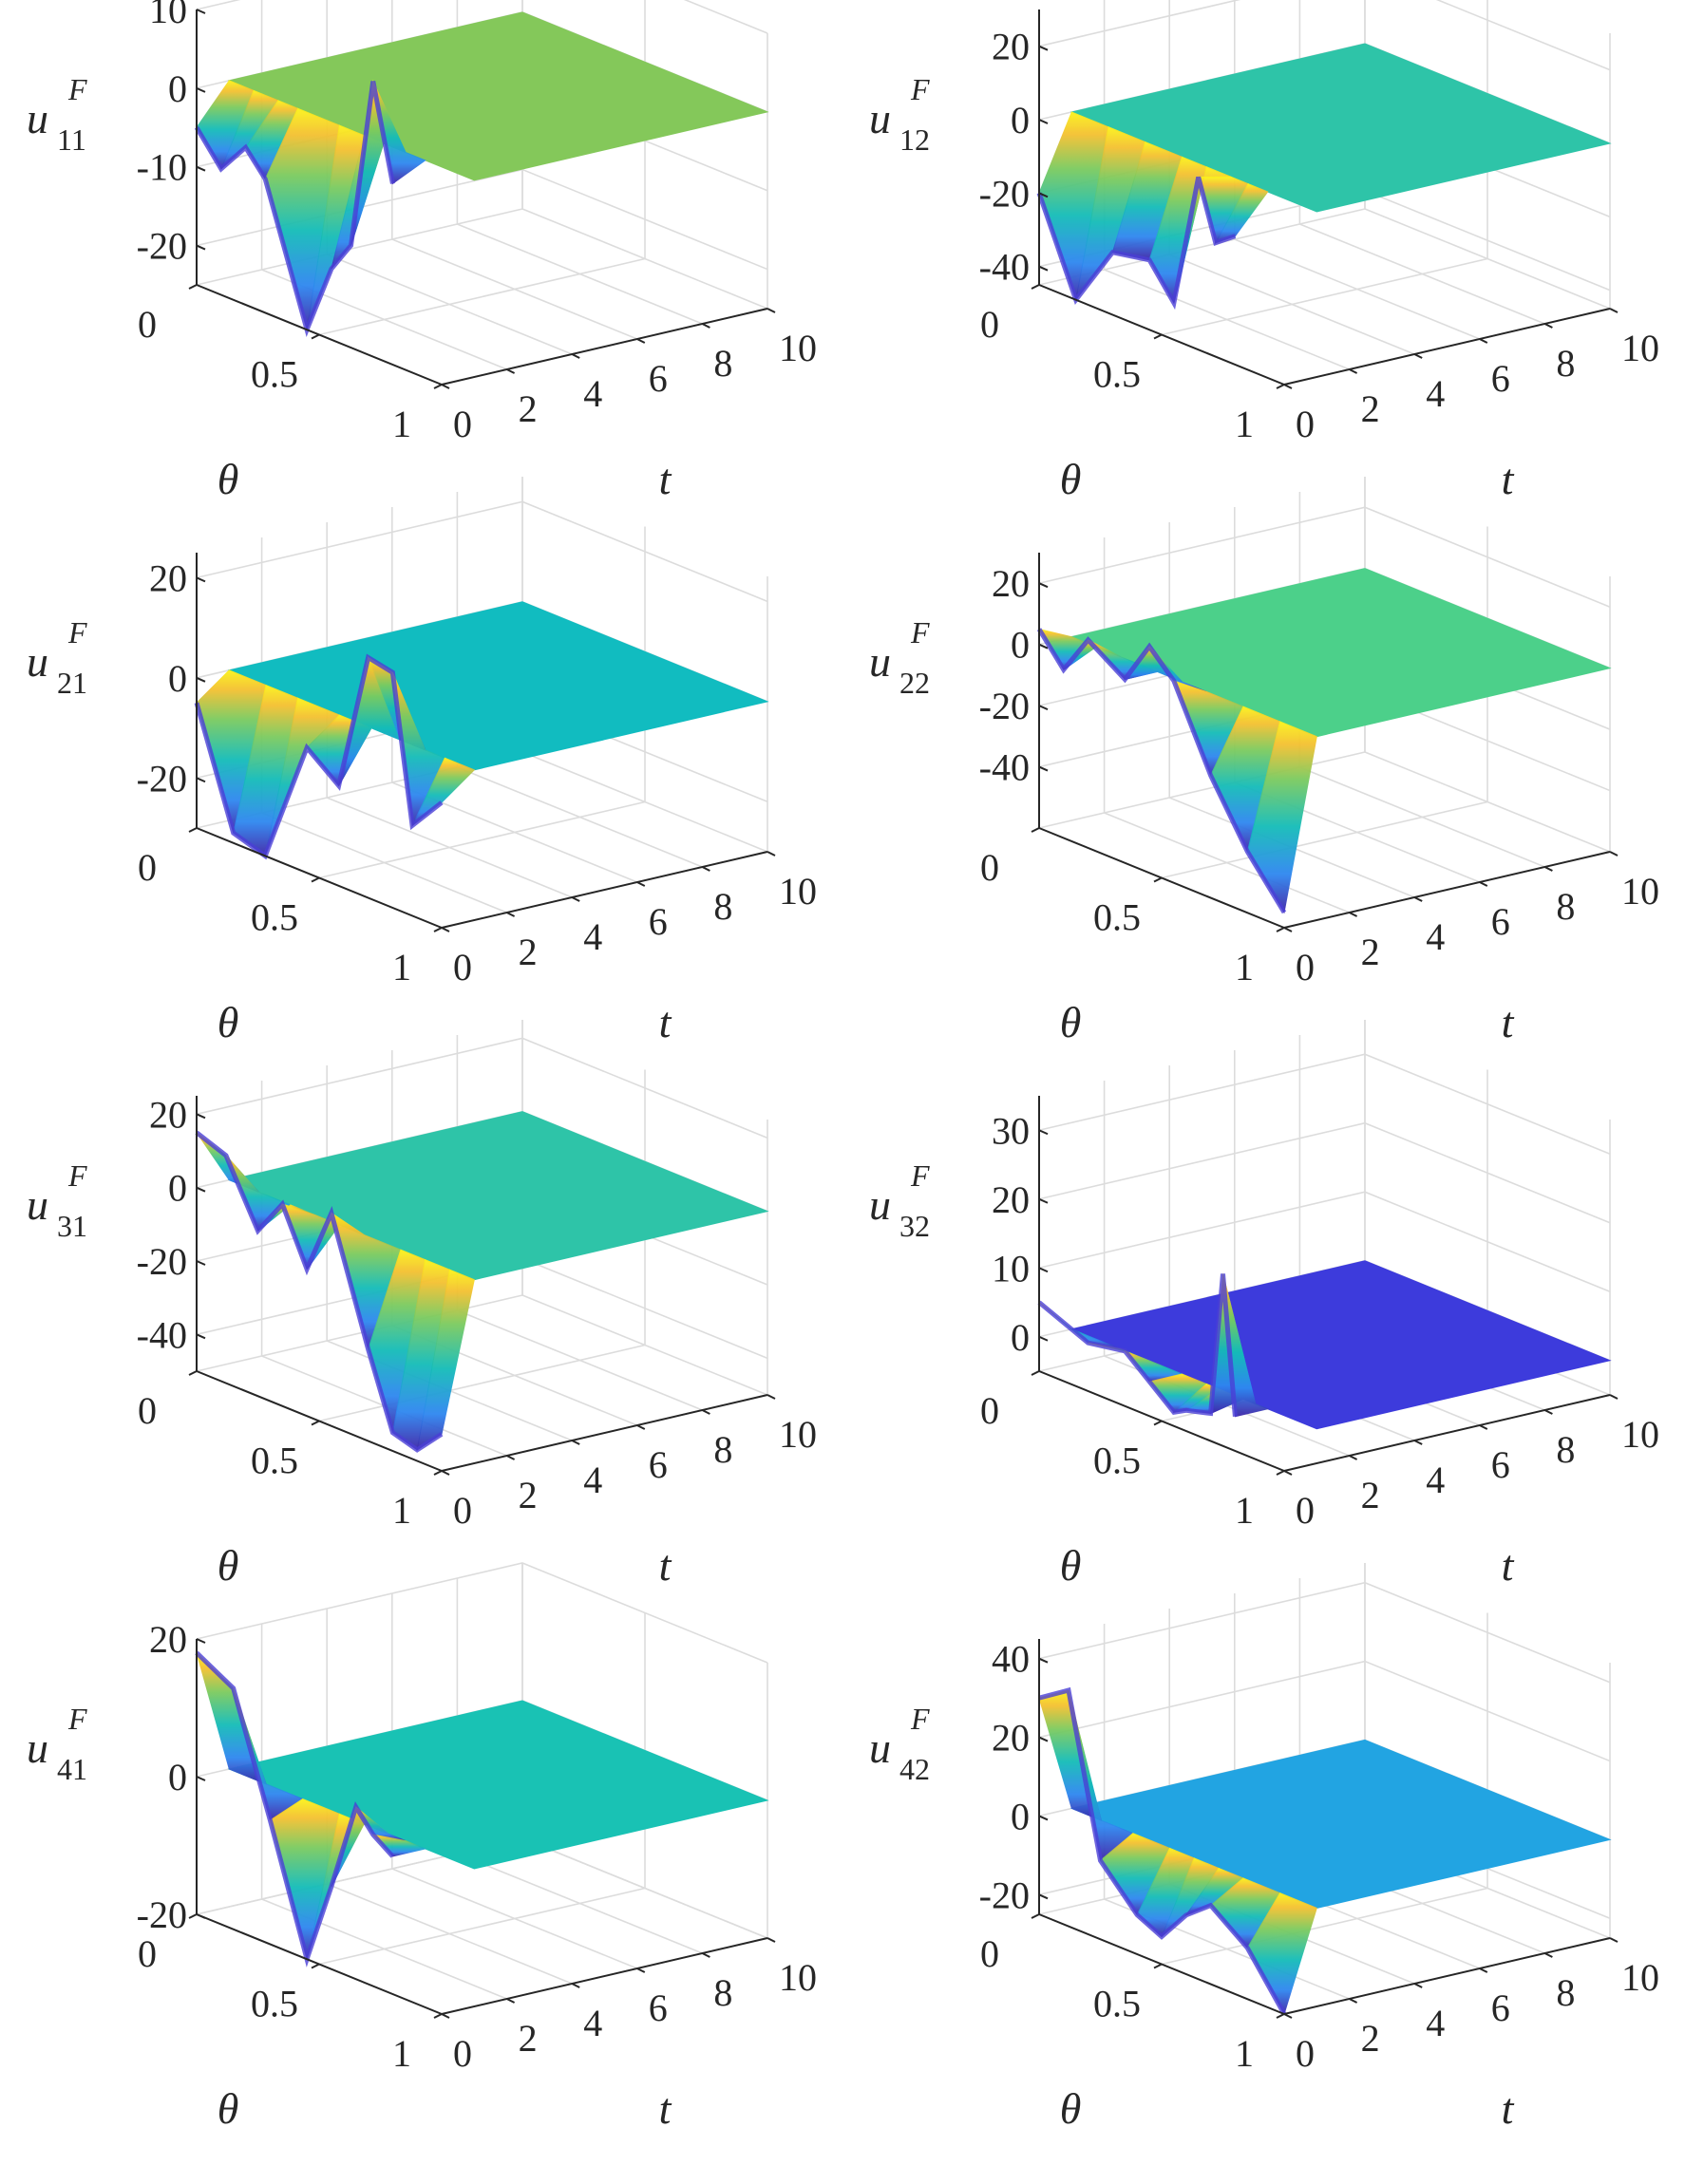  What do you see at coordinates (1005, 767) in the screenshot?
I see `z-tick-label: -40` at bounding box center [1005, 767].